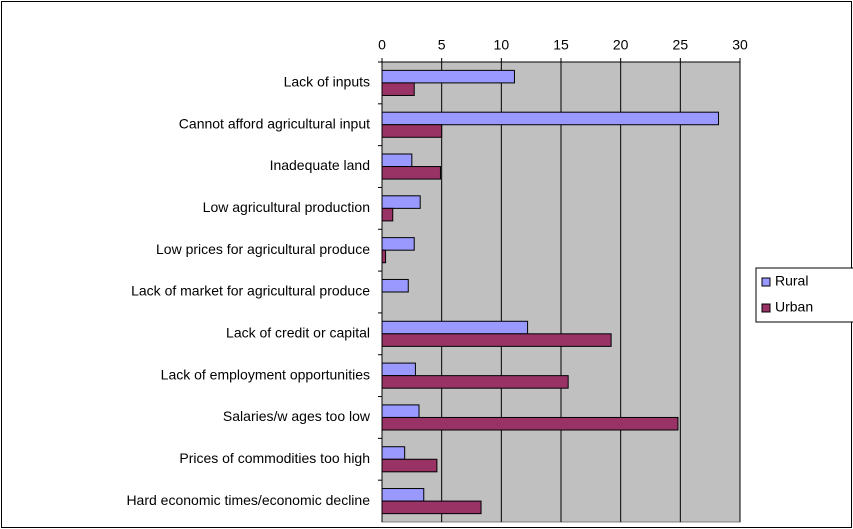 This screenshot has height=529, width=853. Describe the element at coordinates (274, 123) in the screenshot. I see `y-tick-label: Cannot afford agricultural input` at that location.